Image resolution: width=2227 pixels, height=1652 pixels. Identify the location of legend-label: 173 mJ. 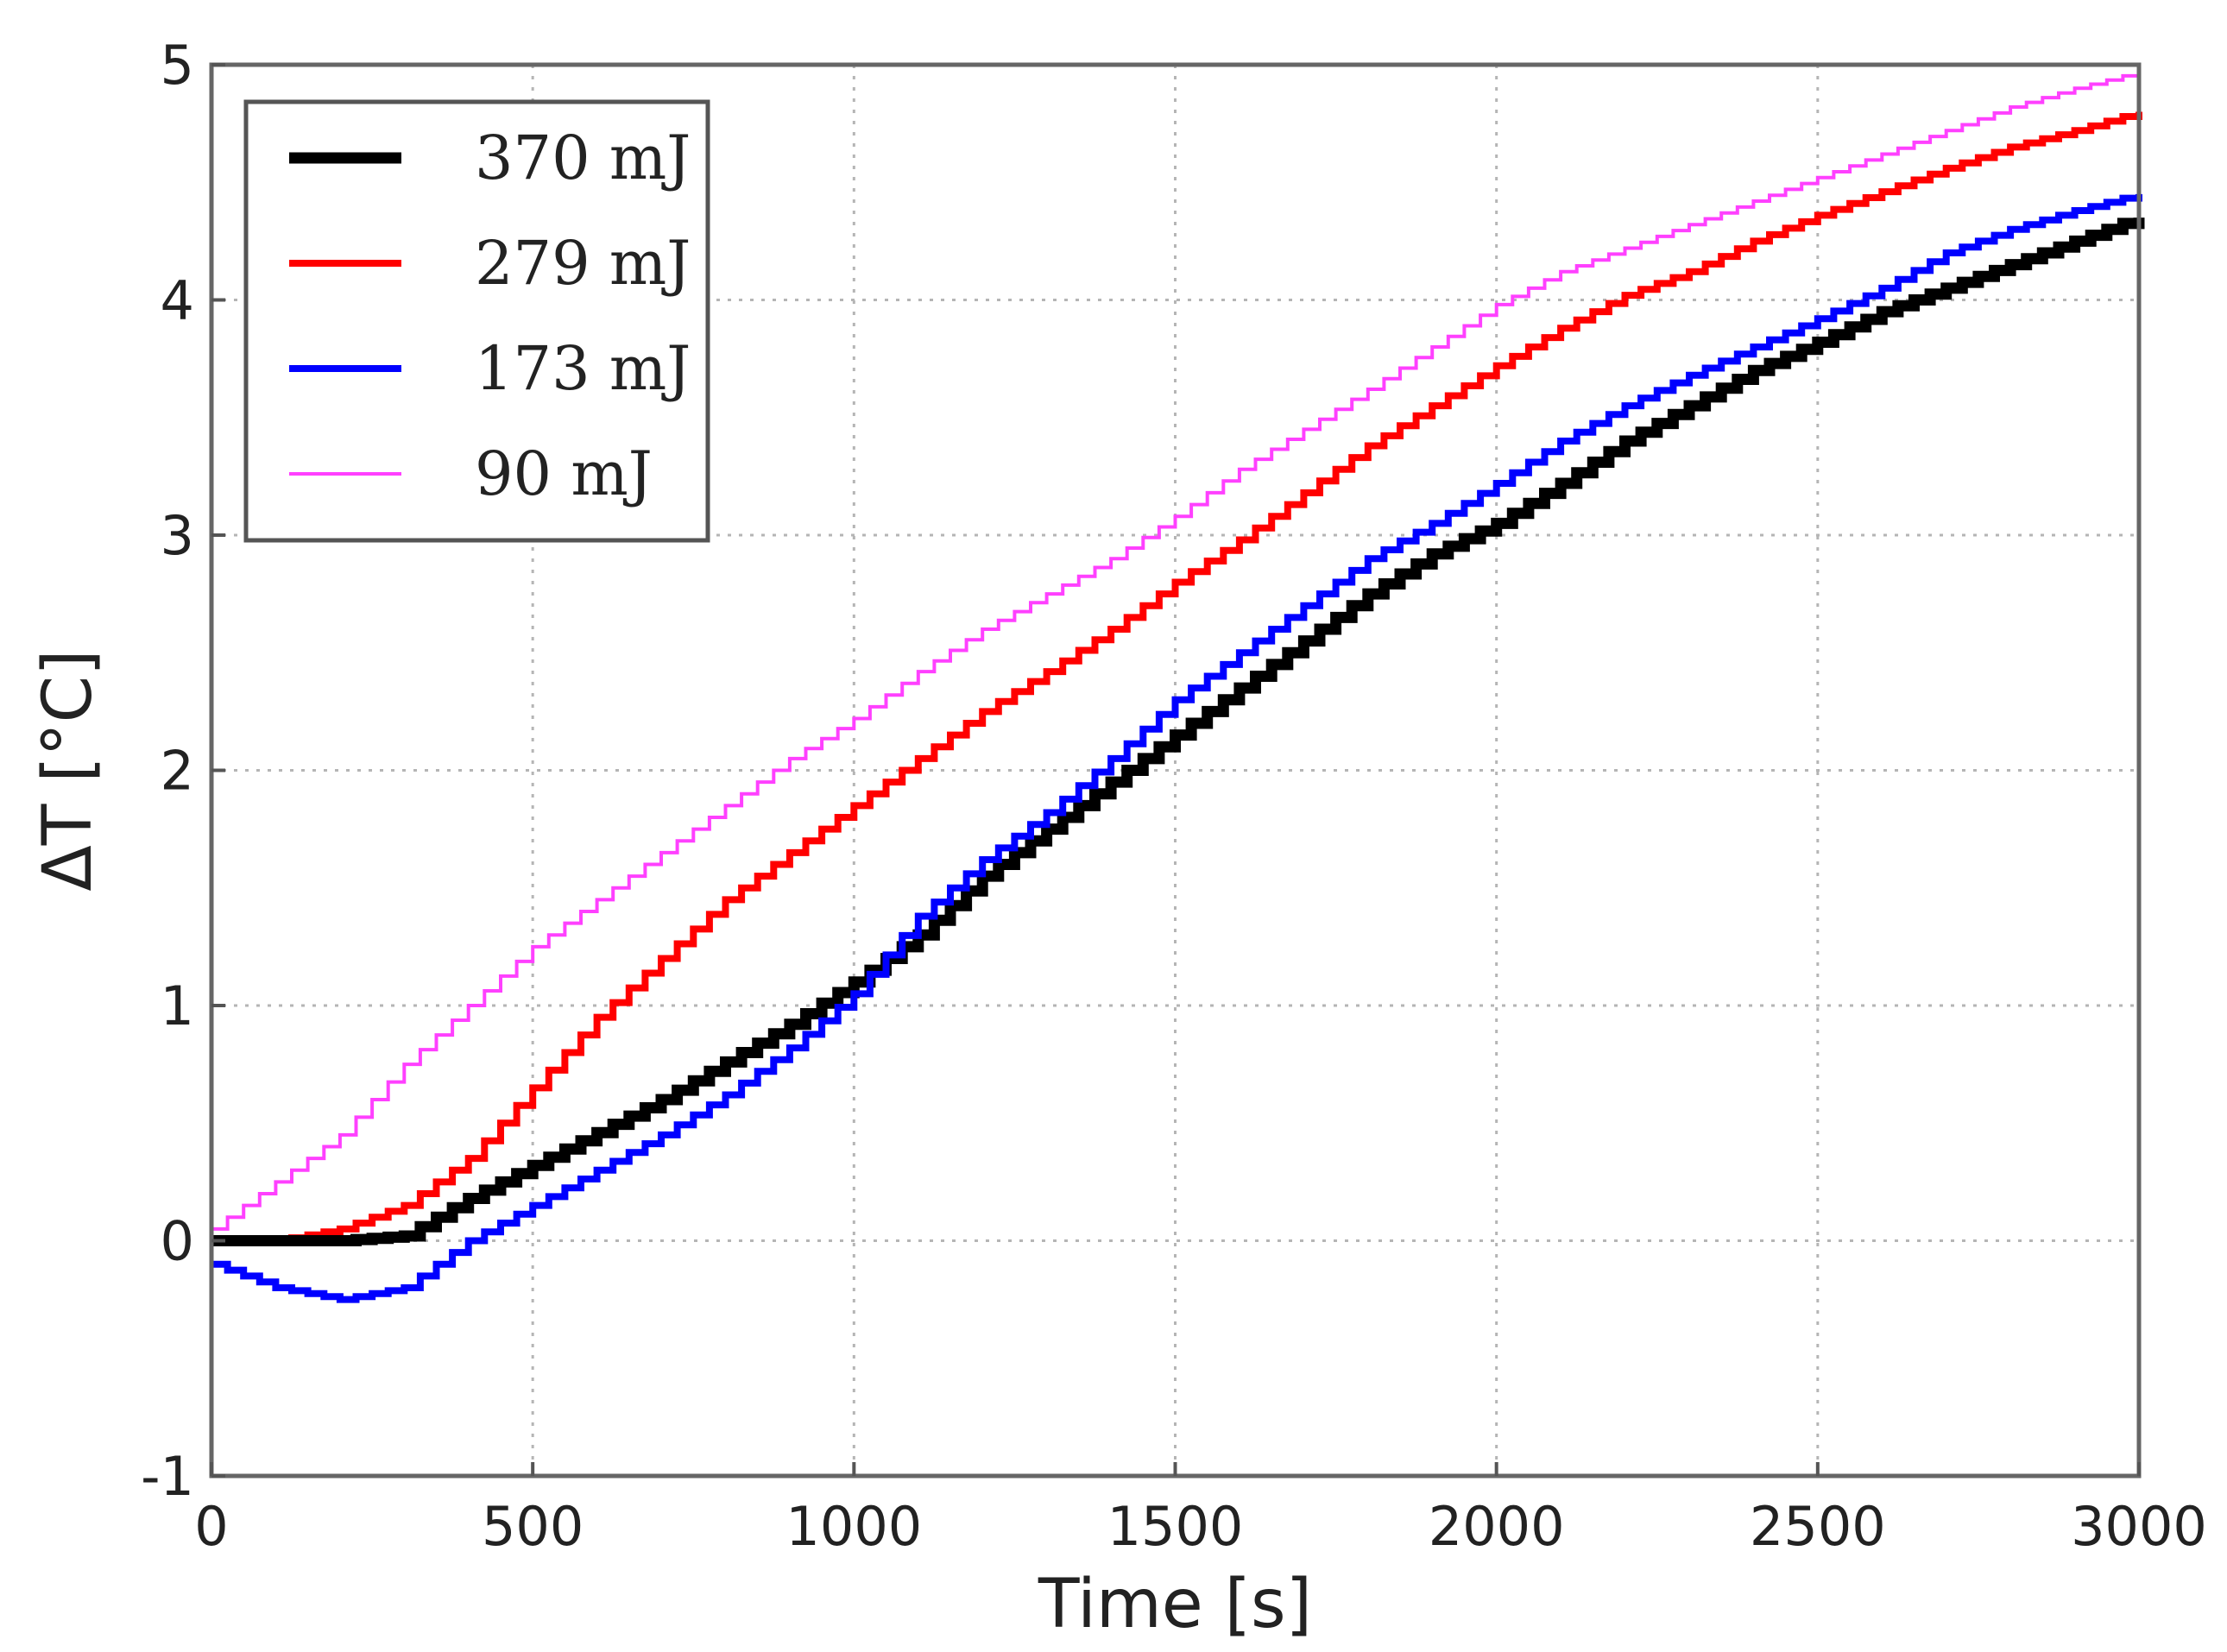
(583, 368).